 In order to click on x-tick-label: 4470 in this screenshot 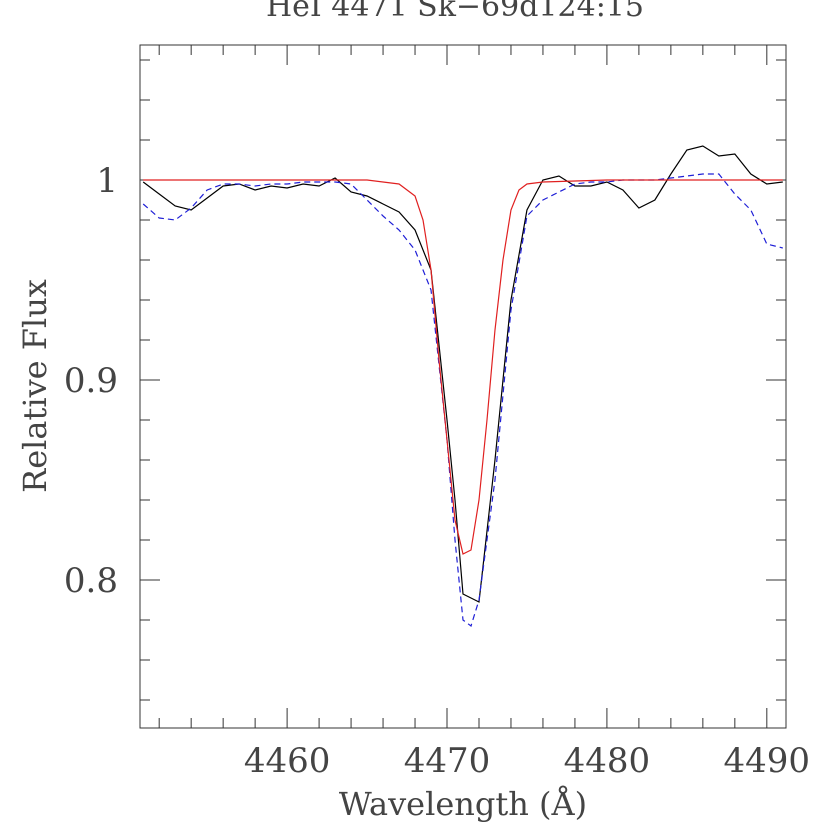, I will do `click(447, 761)`.